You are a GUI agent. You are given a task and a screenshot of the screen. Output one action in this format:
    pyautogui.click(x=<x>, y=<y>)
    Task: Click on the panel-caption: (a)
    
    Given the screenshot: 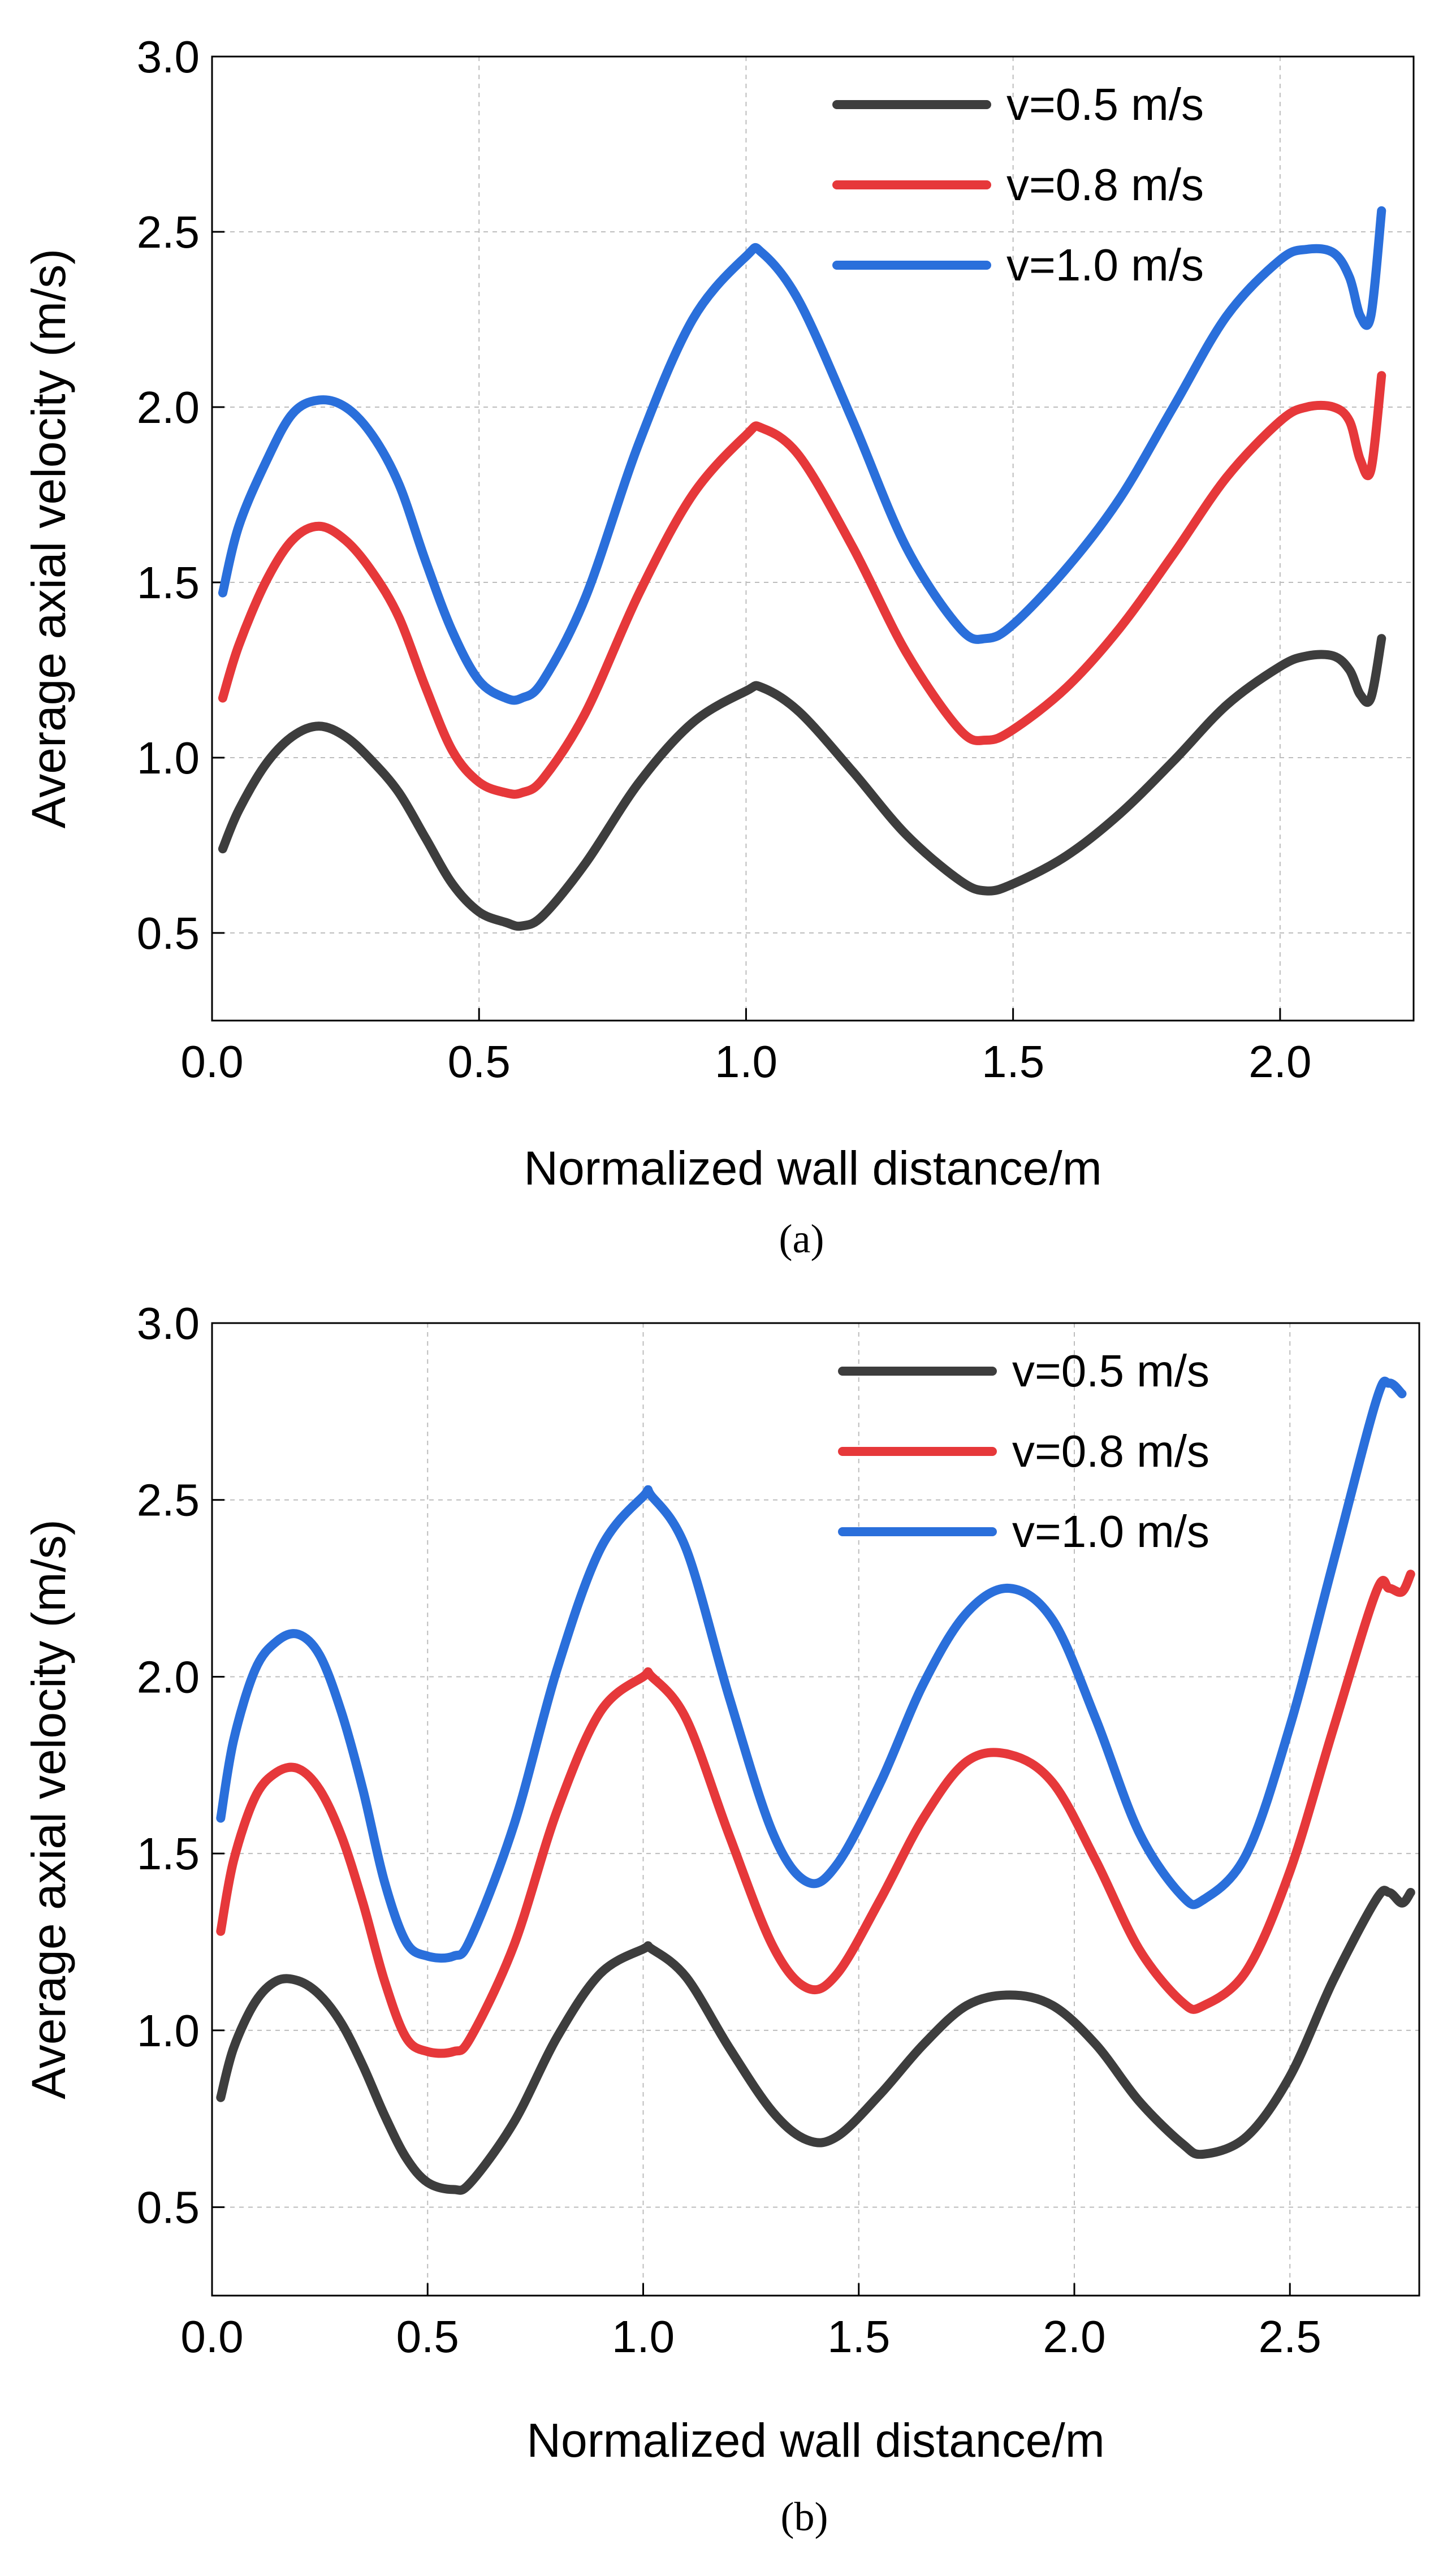 What is the action you would take?
    pyautogui.click(x=801, y=1239)
    